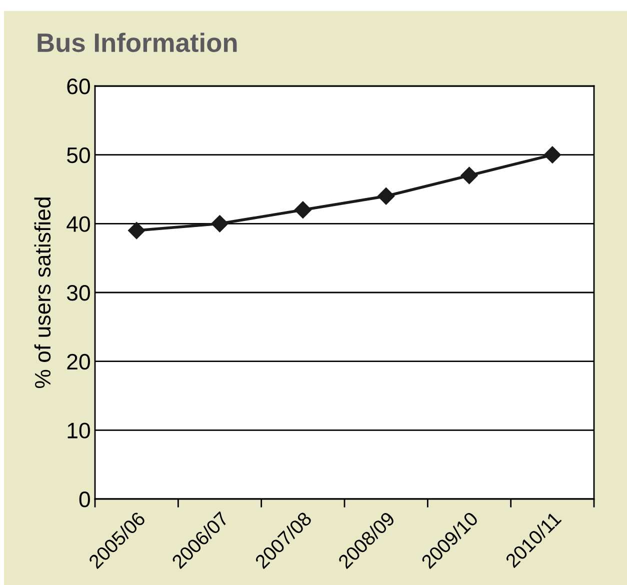 The image size is (627, 585). Describe the element at coordinates (78, 224) in the screenshot. I see `y-tick-label: 40` at that location.